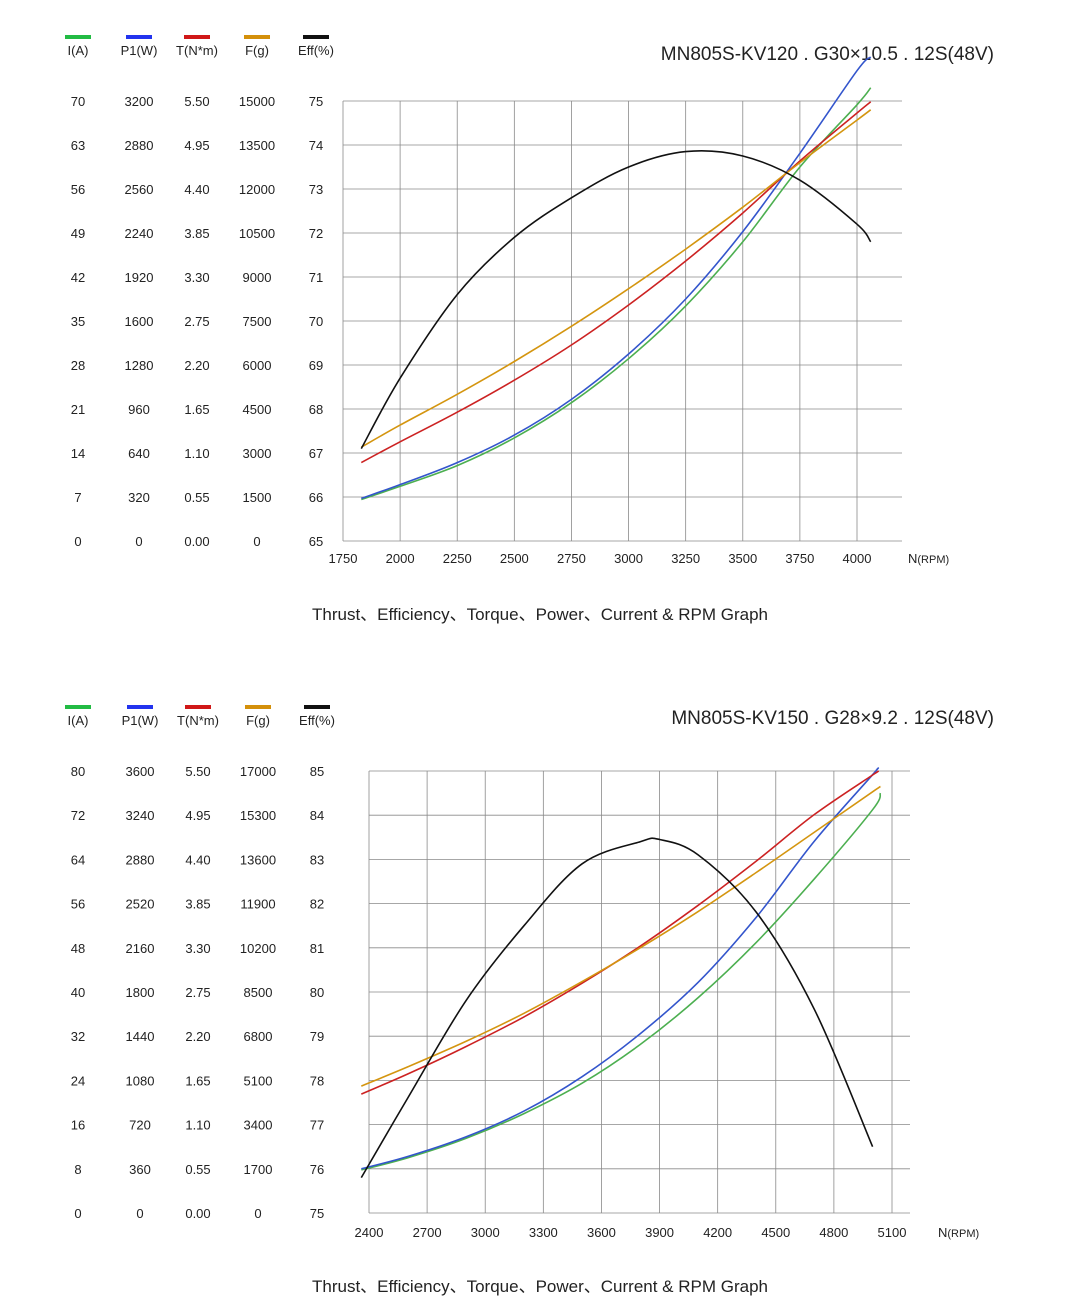  I want to click on x-tick-label: 4800, so click(833, 1232).